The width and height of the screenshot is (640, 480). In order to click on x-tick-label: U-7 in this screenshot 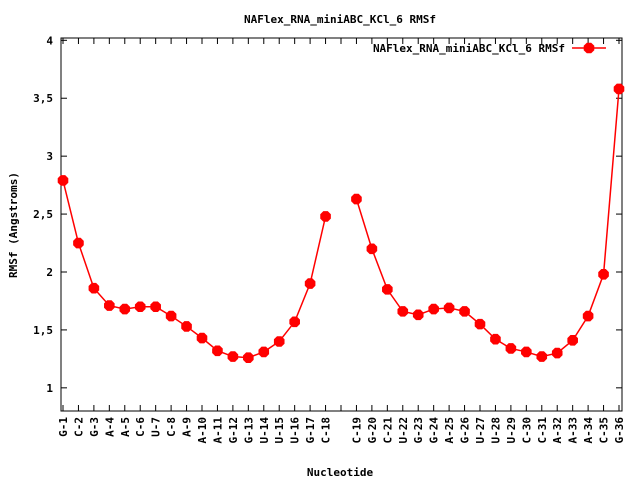, I will do `click(156, 427)`.